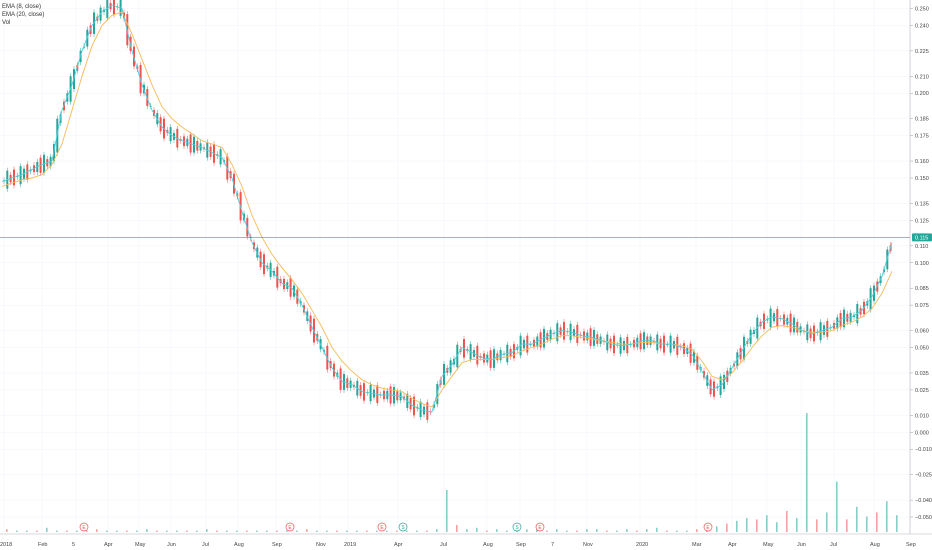 This screenshot has height=550, width=932. I want to click on y-tick-label: 0.150, so click(922, 179).